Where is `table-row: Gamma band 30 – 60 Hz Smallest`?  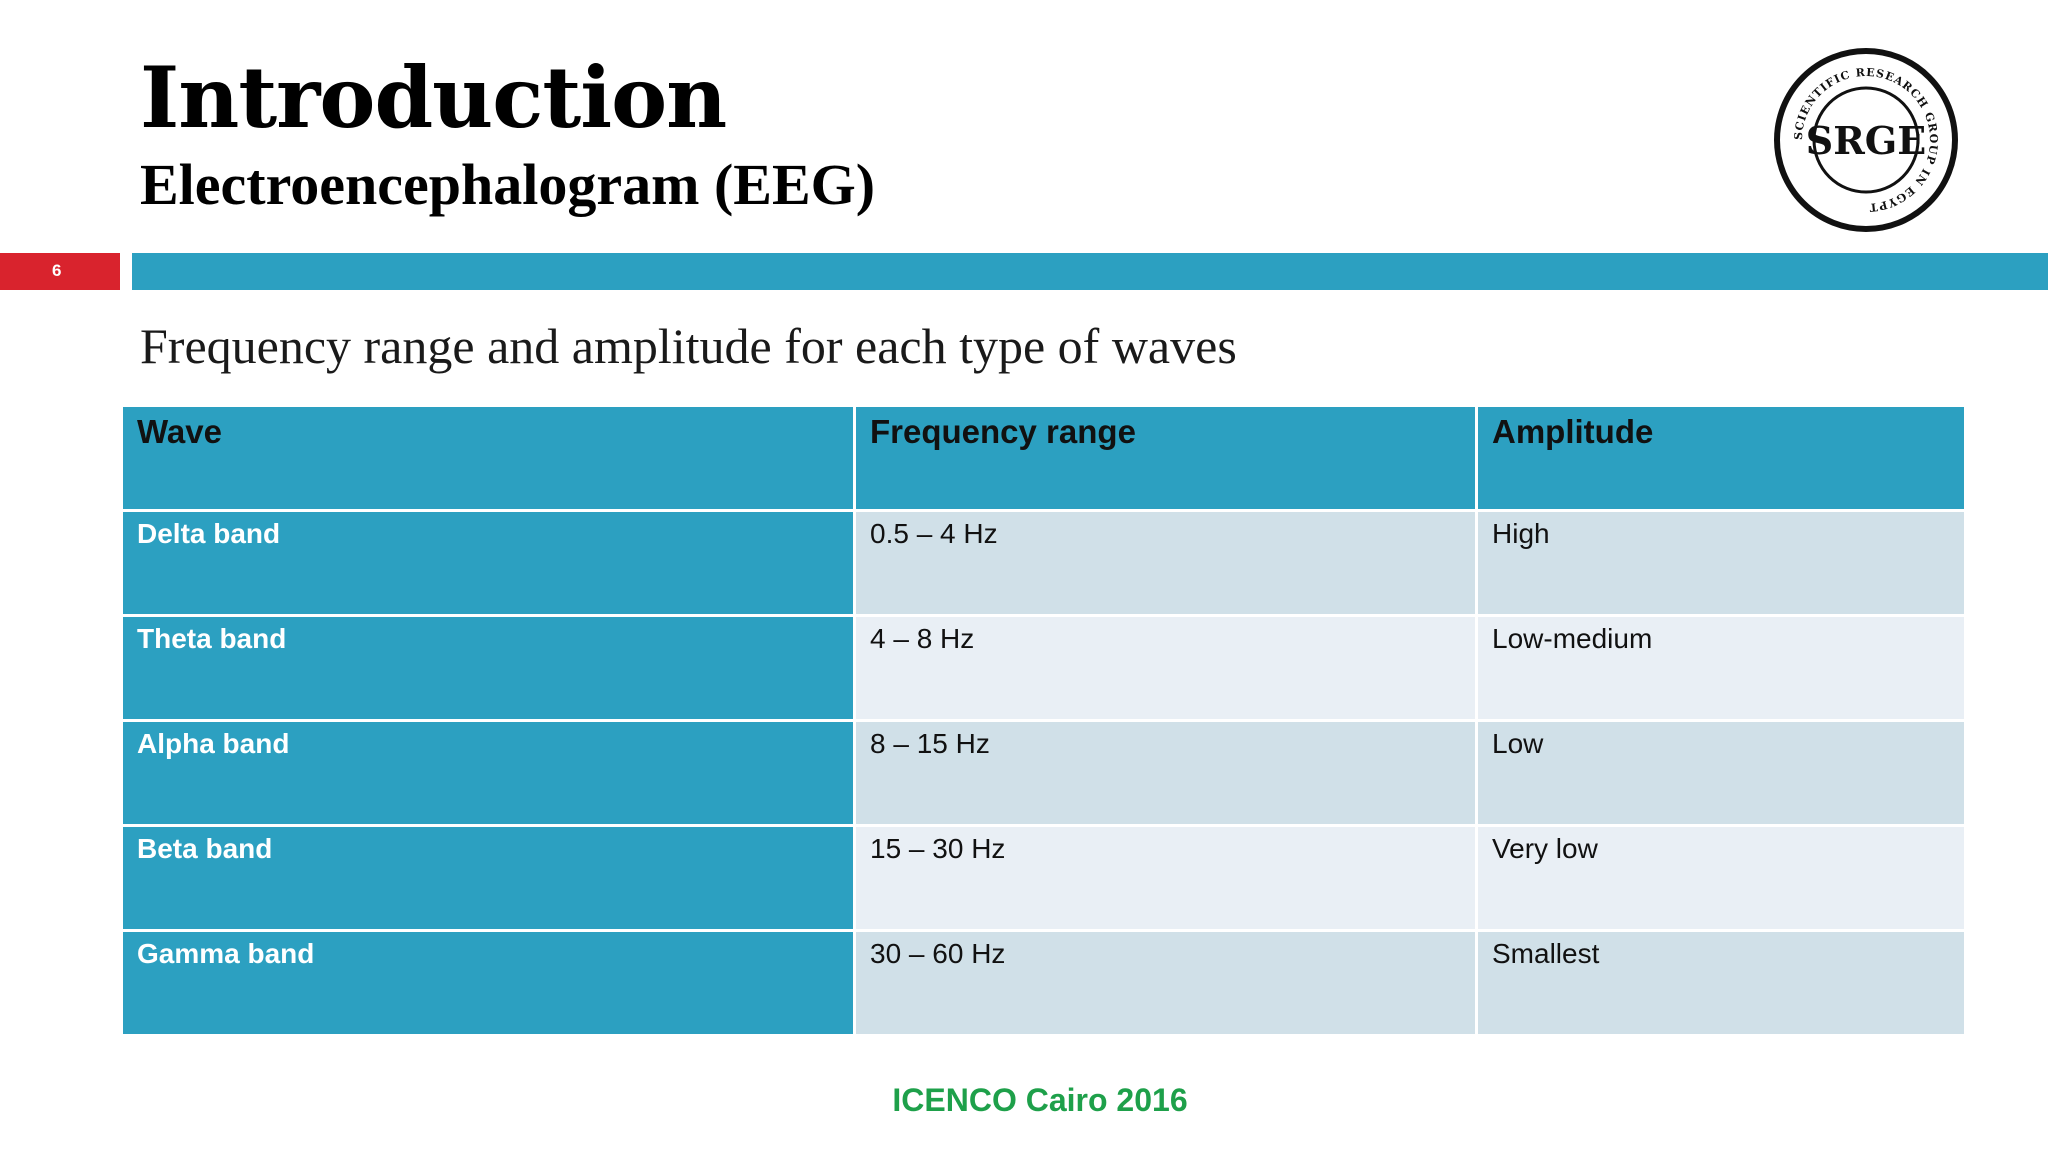 table-row: Gamma band 30 – 60 Hz Smallest is located at coordinates (1043, 983).